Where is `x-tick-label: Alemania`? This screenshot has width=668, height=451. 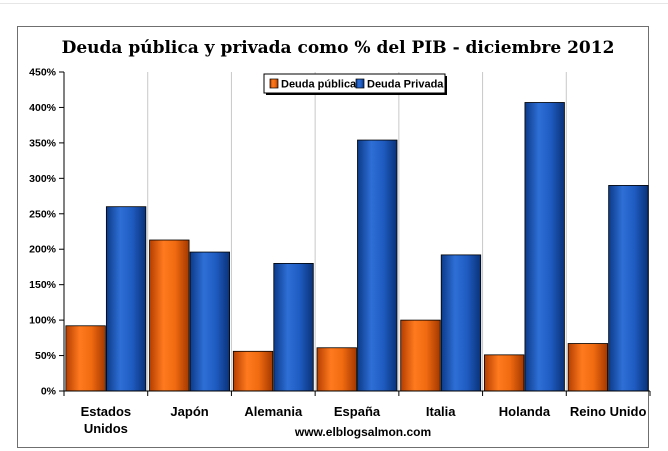
x-tick-label: Alemania is located at coordinates (273, 411).